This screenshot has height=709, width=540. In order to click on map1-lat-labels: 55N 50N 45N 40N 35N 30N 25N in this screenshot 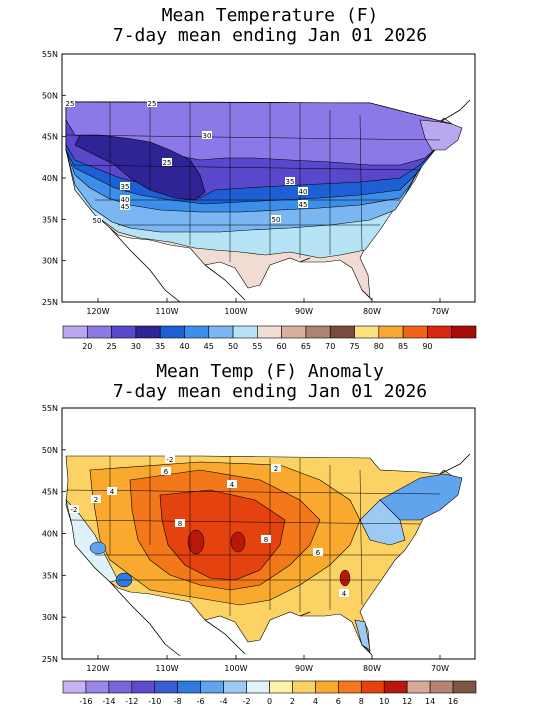, I will do `click(54, 178)`.